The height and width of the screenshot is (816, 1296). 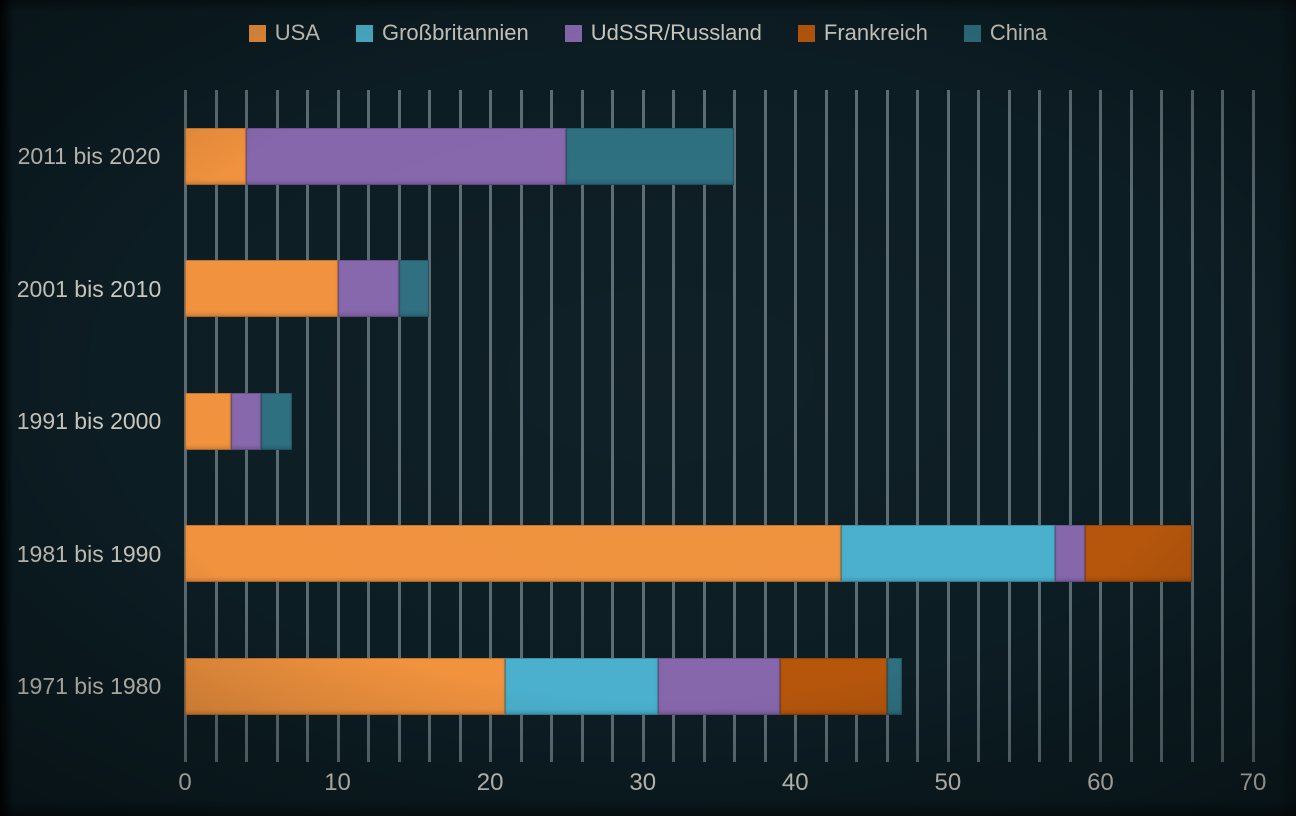 What do you see at coordinates (297, 32) in the screenshot?
I see `legend-label: USA` at bounding box center [297, 32].